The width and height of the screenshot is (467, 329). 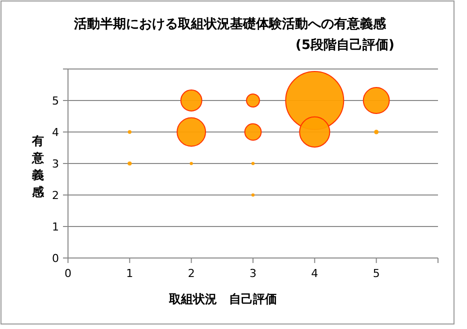 I want to click on x-tick-label: 0, so click(x=68, y=273).